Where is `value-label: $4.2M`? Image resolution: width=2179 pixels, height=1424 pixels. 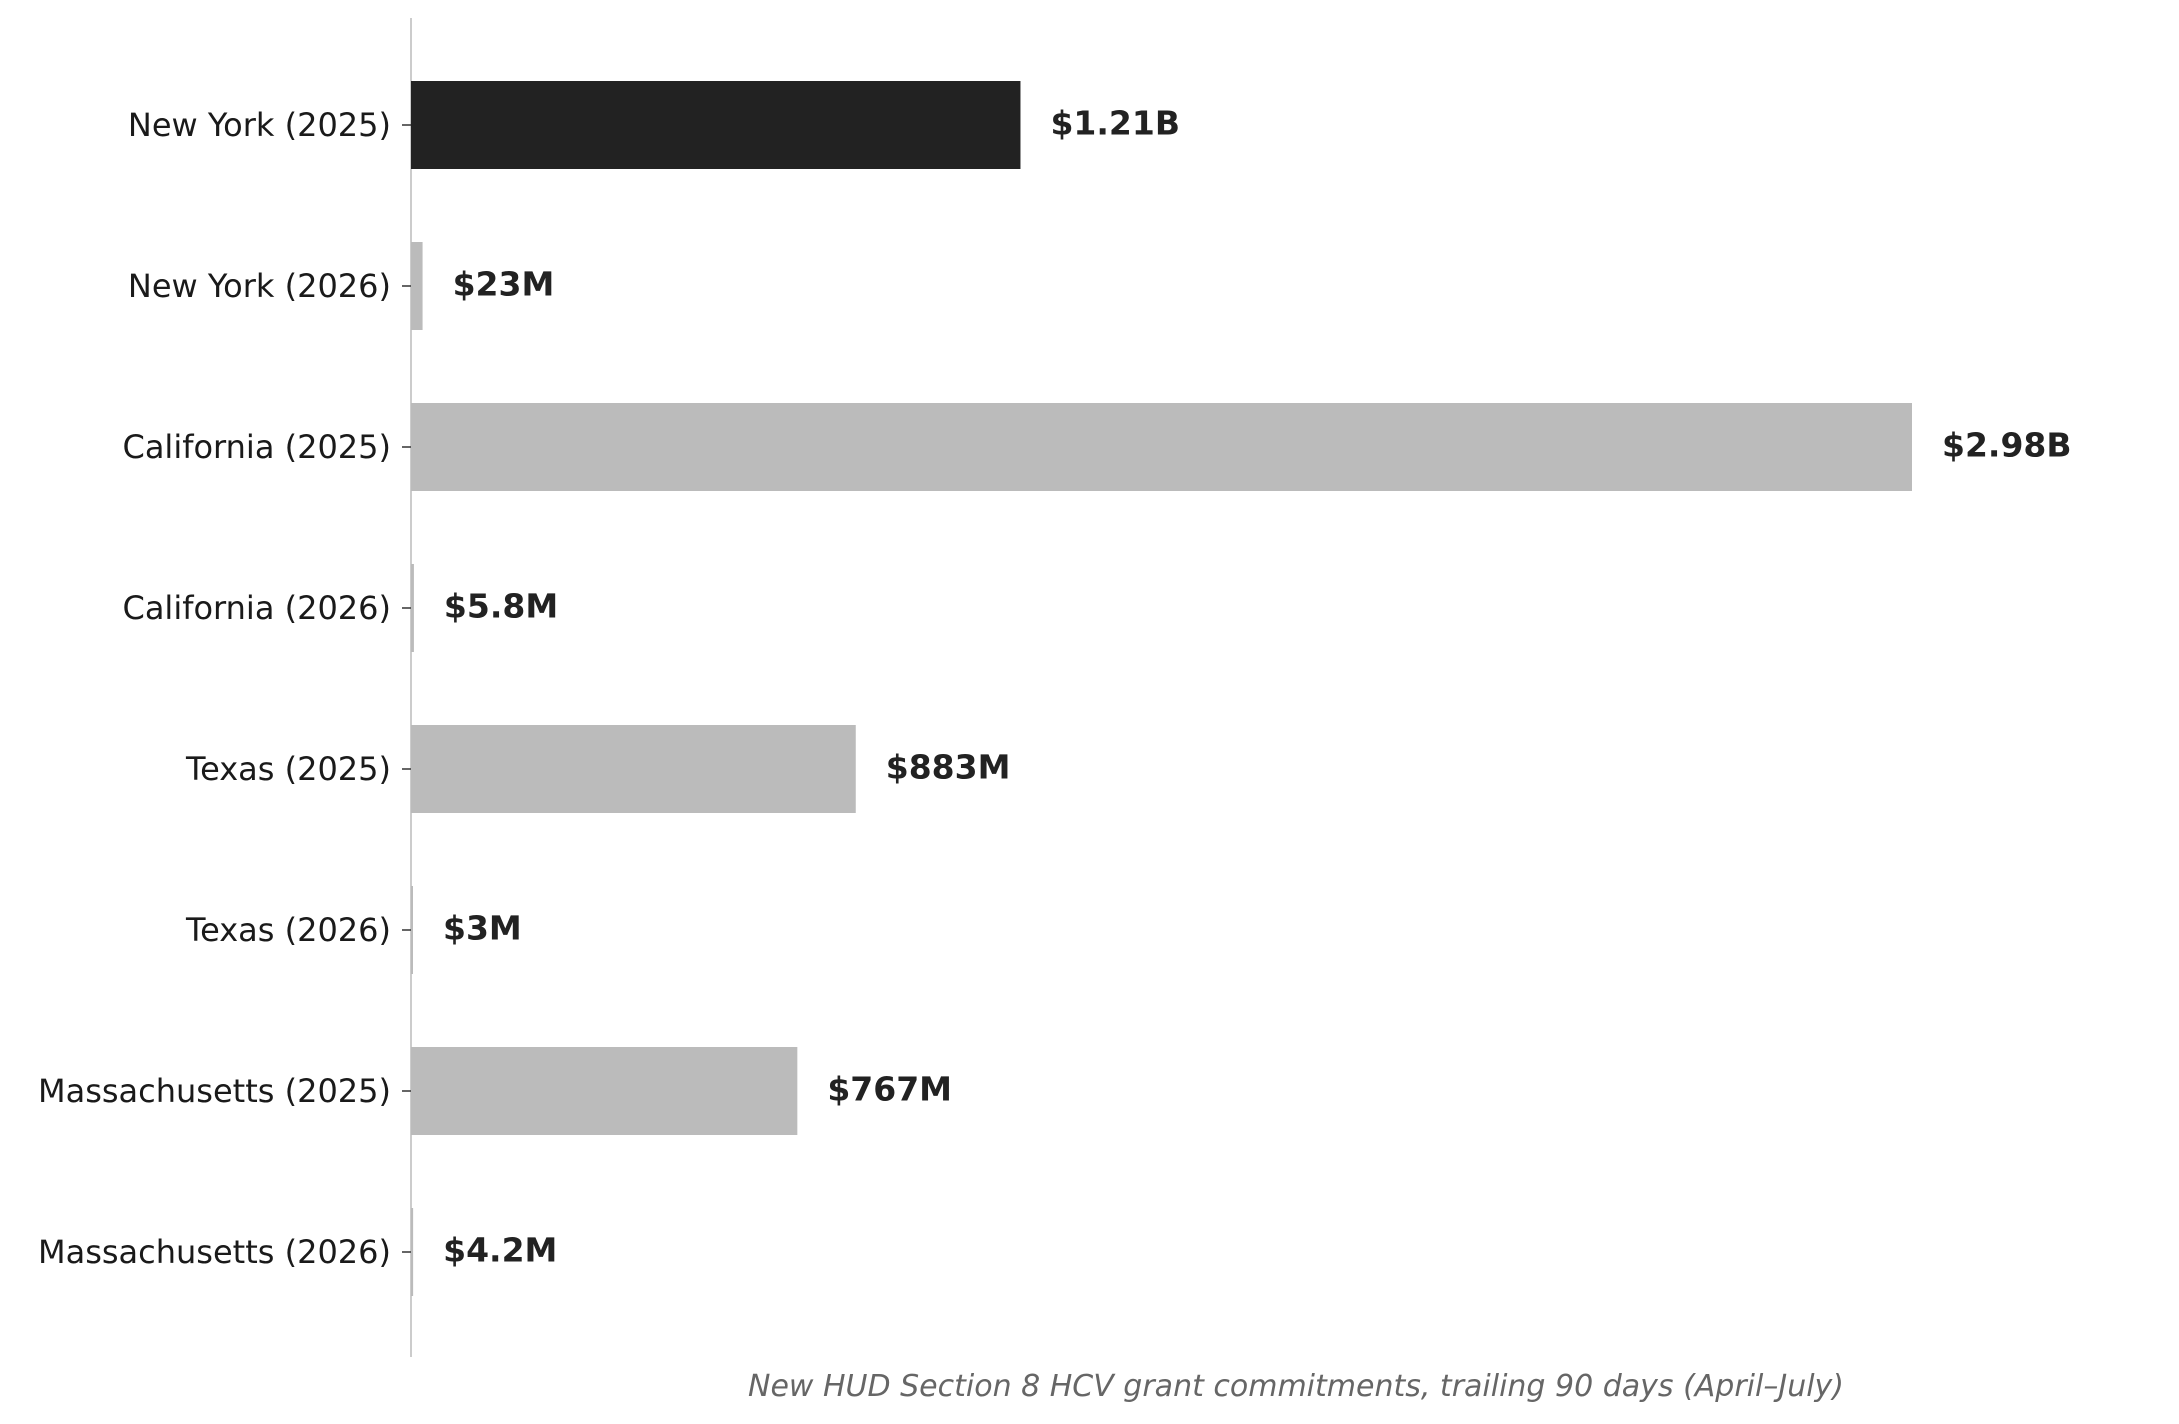 value-label: $4.2M is located at coordinates (500, 1250).